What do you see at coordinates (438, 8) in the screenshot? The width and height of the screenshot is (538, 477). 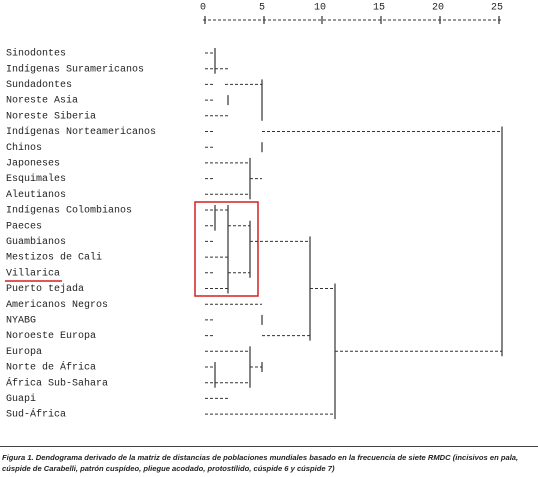 I see `axis-tick-label: 20` at bounding box center [438, 8].